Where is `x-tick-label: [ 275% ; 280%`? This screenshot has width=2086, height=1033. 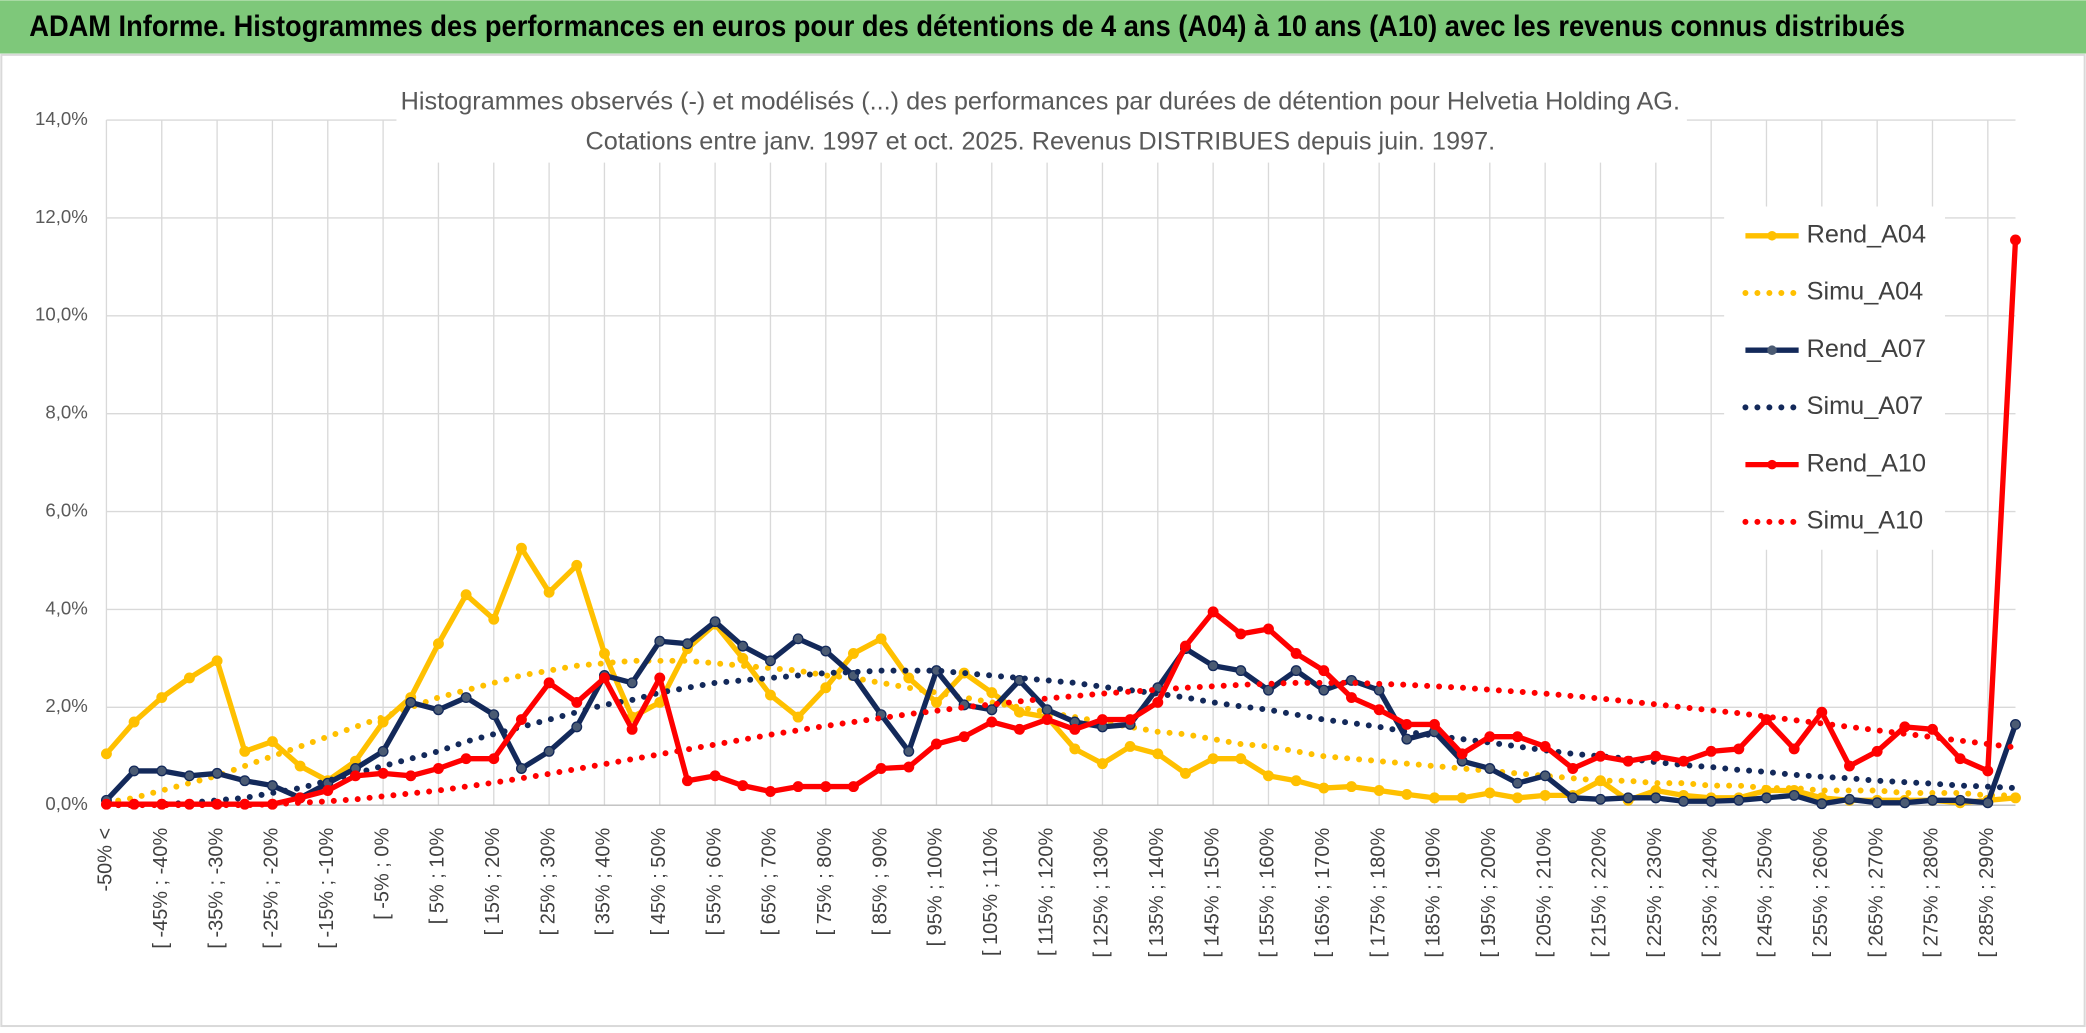
x-tick-label: [ 275% ; 280% is located at coordinates (1932, 893).